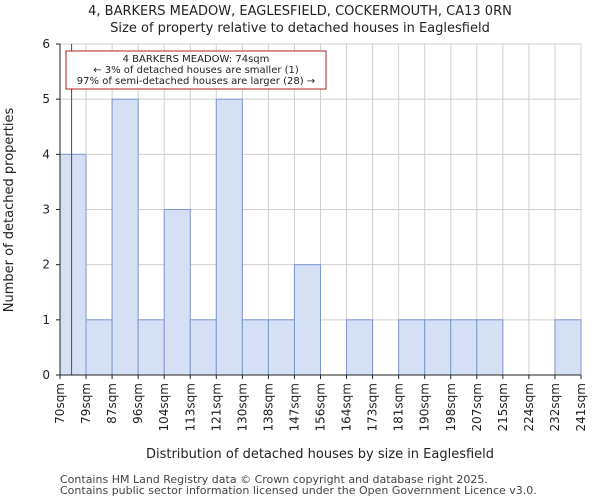  I want to click on x-tick-label: 207sqm, so click(477, 407).